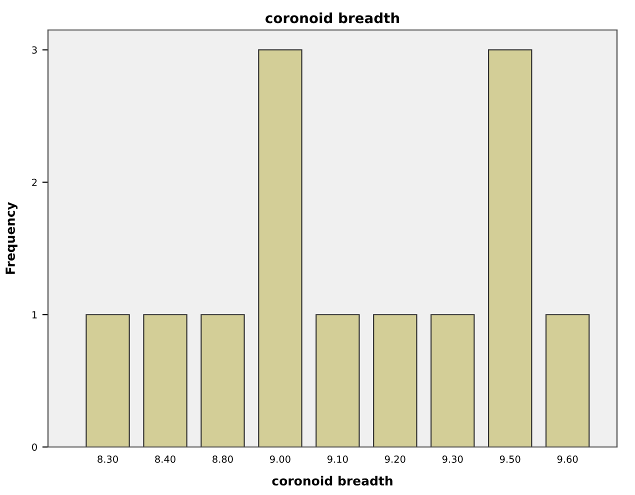  Describe the element at coordinates (12, 238) in the screenshot. I see `y-axis-title: Frequency` at that location.